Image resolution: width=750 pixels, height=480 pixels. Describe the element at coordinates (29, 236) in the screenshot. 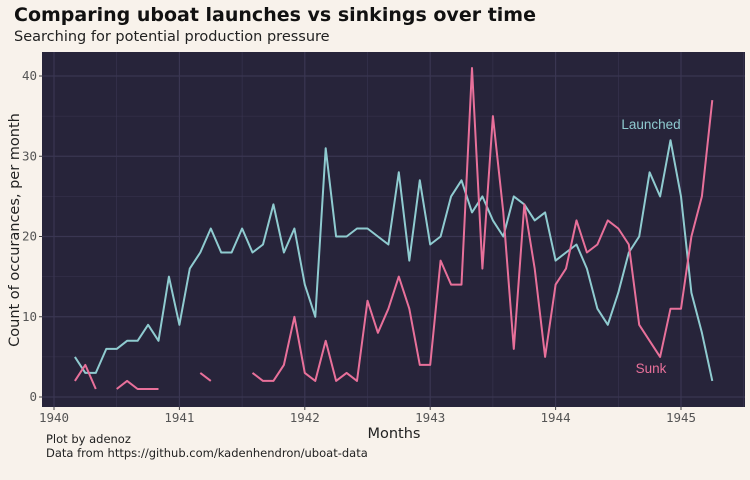

I see `y-tick-label: 20` at that location.